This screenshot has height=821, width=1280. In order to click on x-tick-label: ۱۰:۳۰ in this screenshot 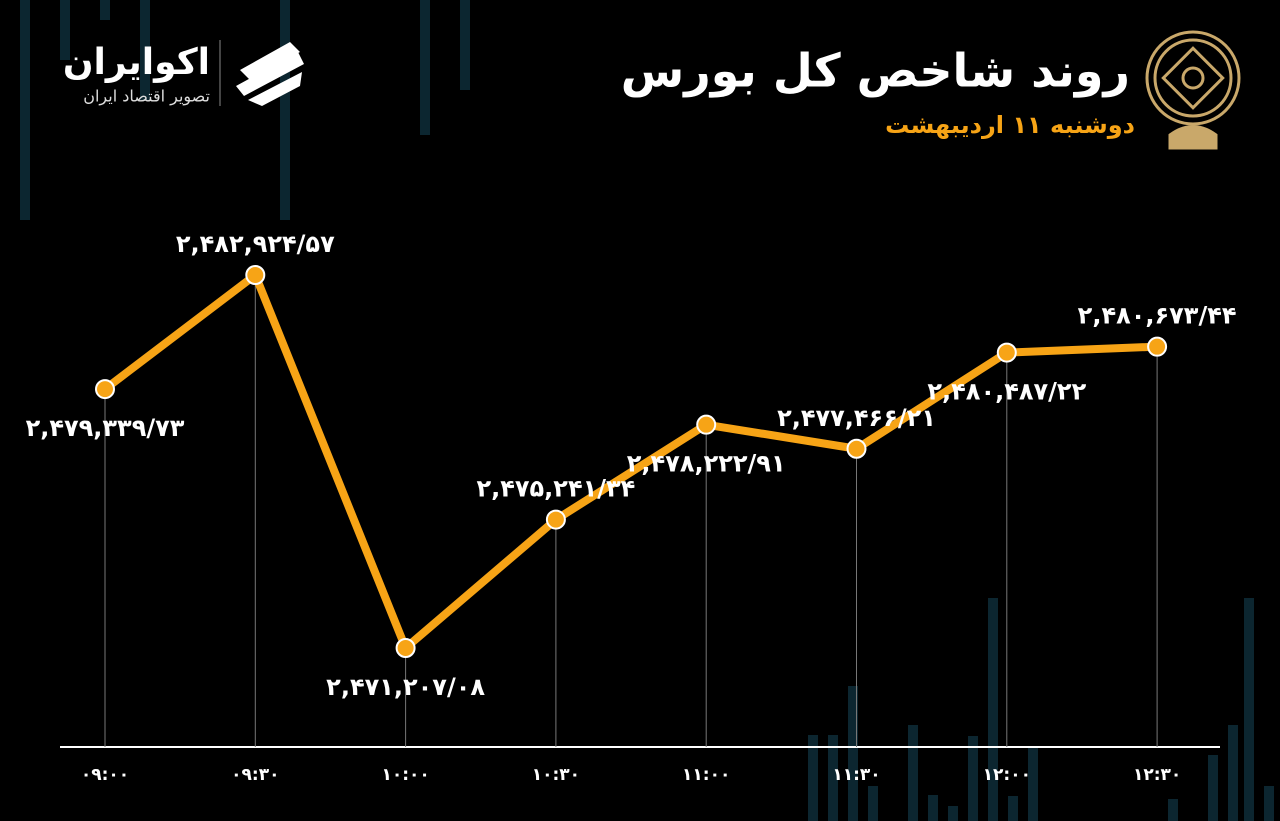, I will do `click(556, 775)`.